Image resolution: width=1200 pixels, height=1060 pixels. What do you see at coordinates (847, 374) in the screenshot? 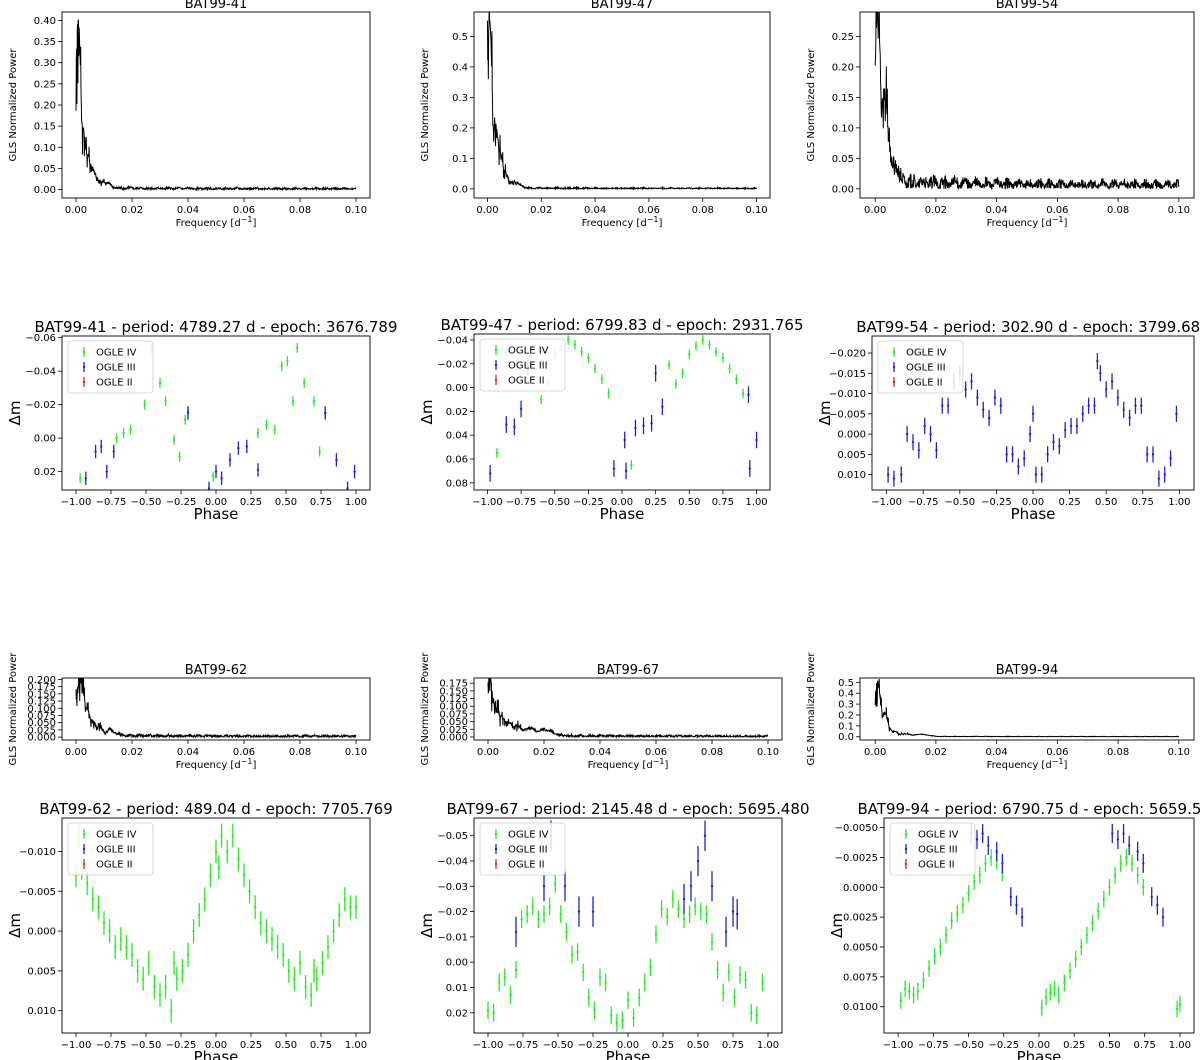
I see `y-tick-label: −0.015` at bounding box center [847, 374].